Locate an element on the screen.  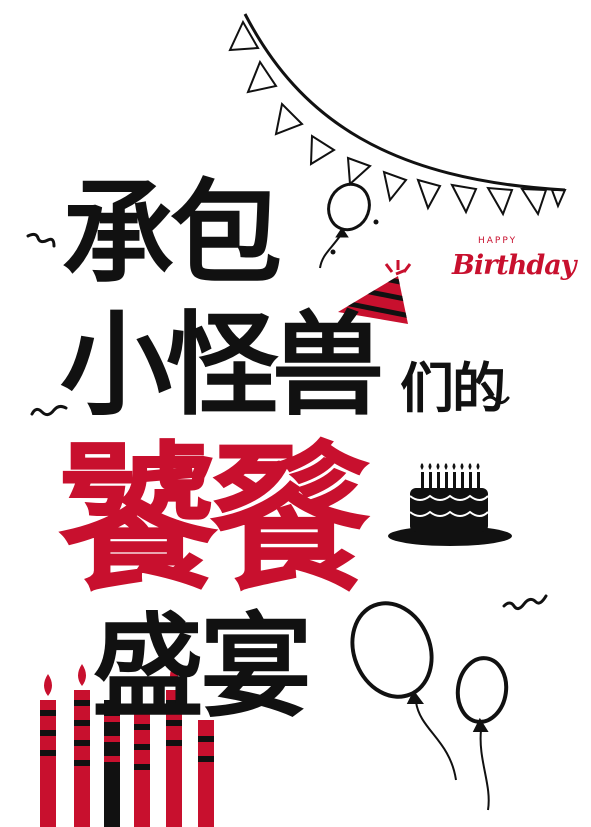
headline-line-2-suffix: 们的 is located at coordinates (453, 388).